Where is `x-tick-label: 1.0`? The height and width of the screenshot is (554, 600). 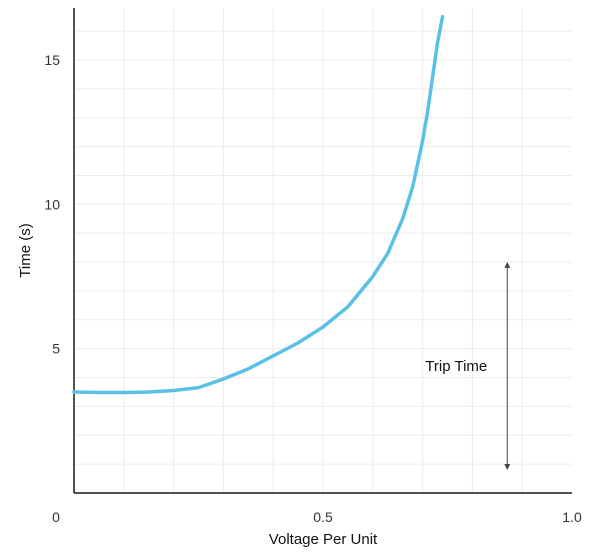
x-tick-label: 1.0 is located at coordinates (572, 517).